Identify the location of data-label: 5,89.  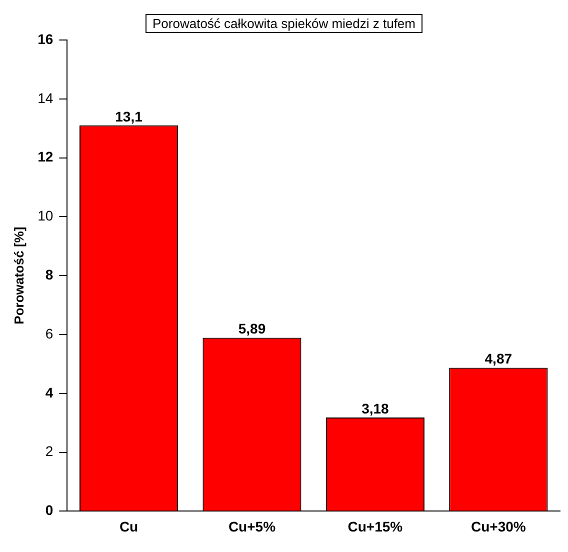
(252, 328).